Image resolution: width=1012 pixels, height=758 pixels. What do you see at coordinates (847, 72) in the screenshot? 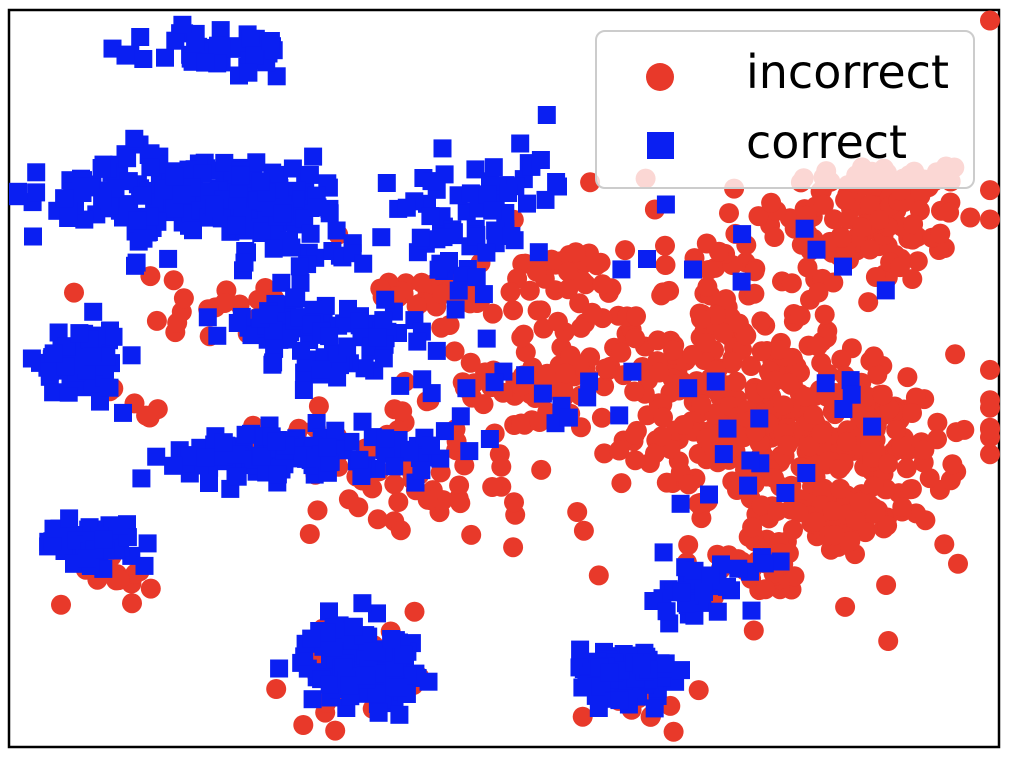
I see `legend-label-incorrect: incorrect` at bounding box center [847, 72].